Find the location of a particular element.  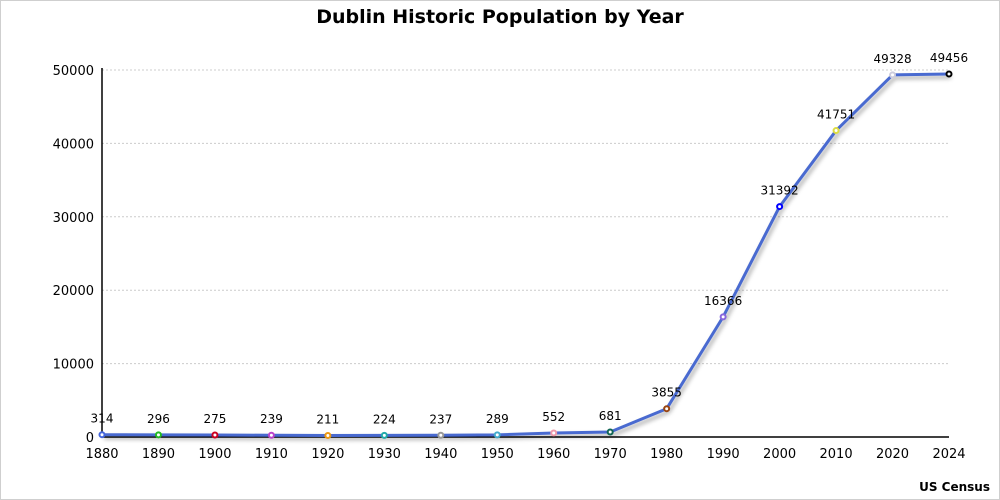

data-label: 314 is located at coordinates (102, 419).